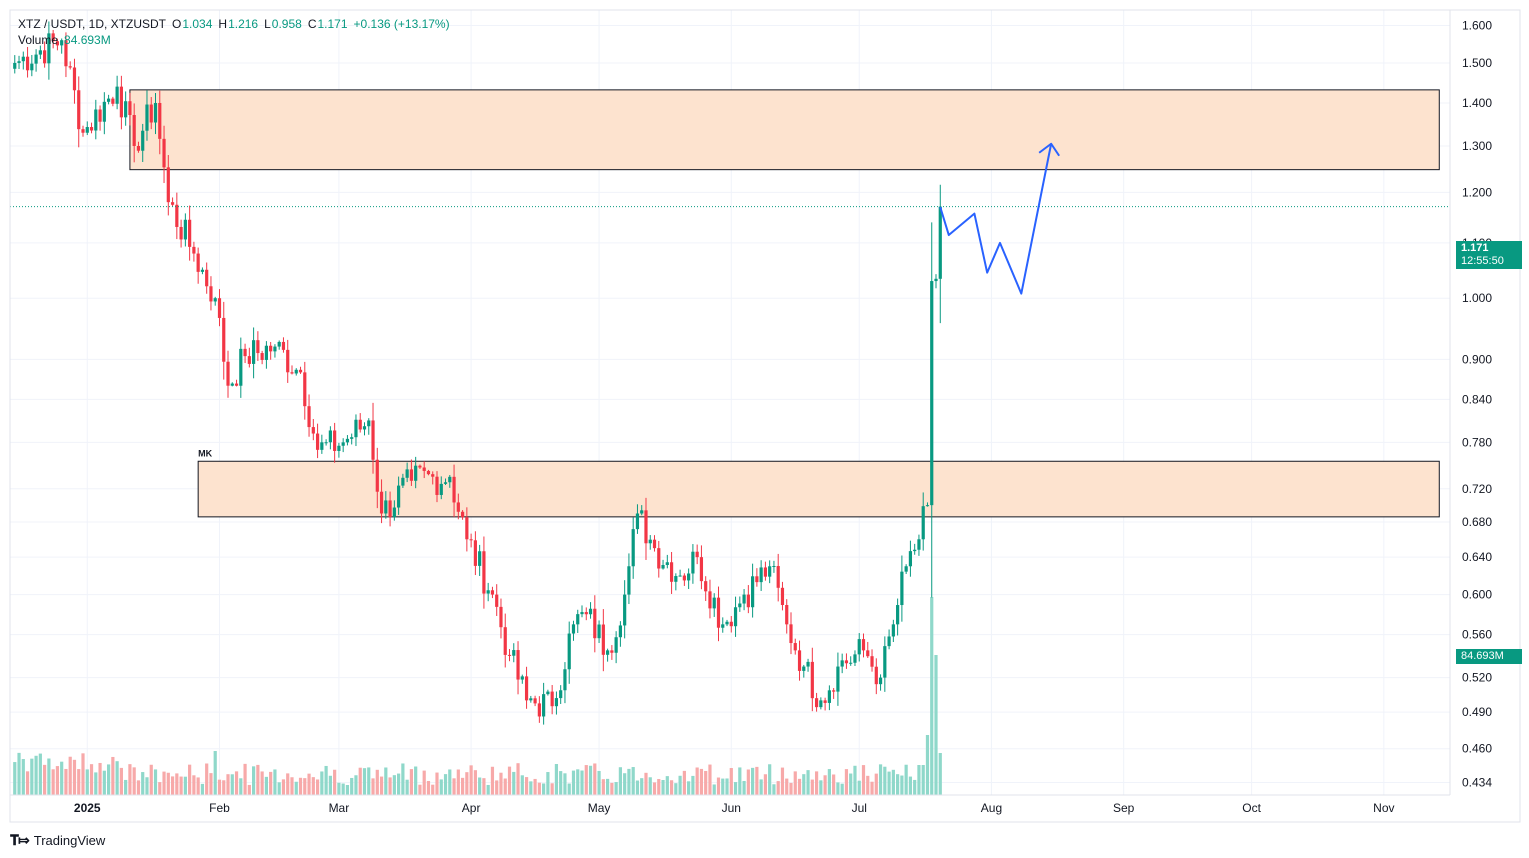 The height and width of the screenshot is (858, 1529). I want to click on projection-arrowhead, so click(1049, 149).